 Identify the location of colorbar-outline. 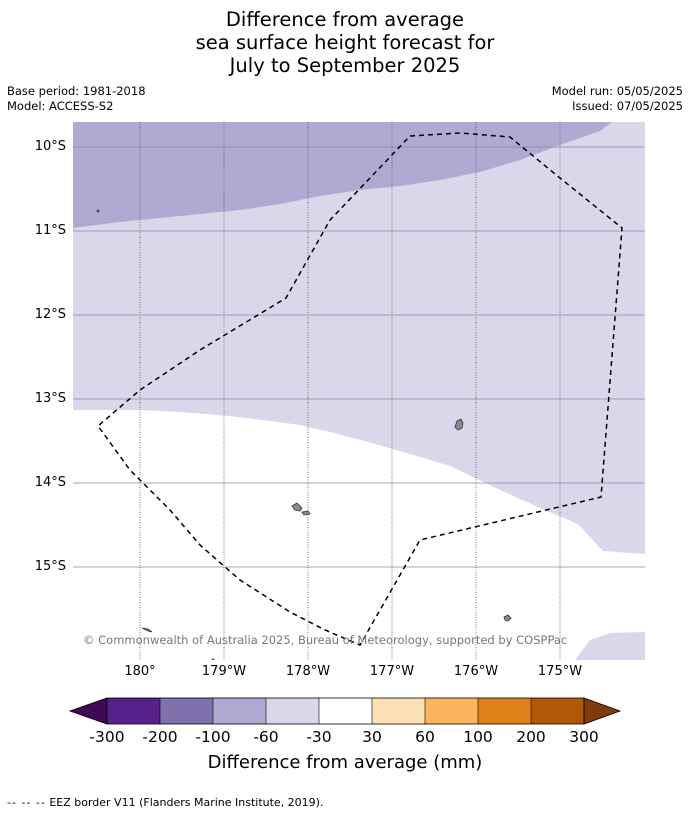
(345, 711).